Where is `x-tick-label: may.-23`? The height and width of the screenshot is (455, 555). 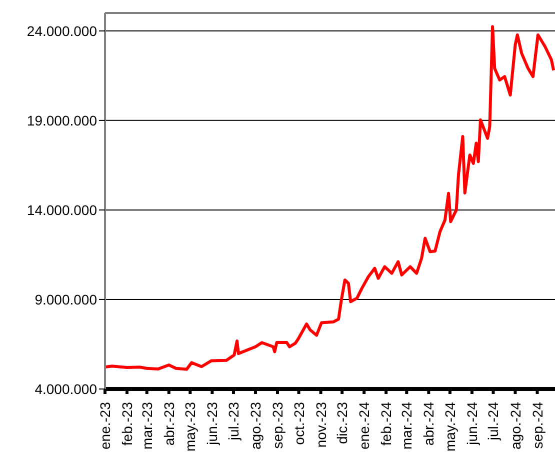
x-tick-label: may.-23 is located at coordinates (190, 427).